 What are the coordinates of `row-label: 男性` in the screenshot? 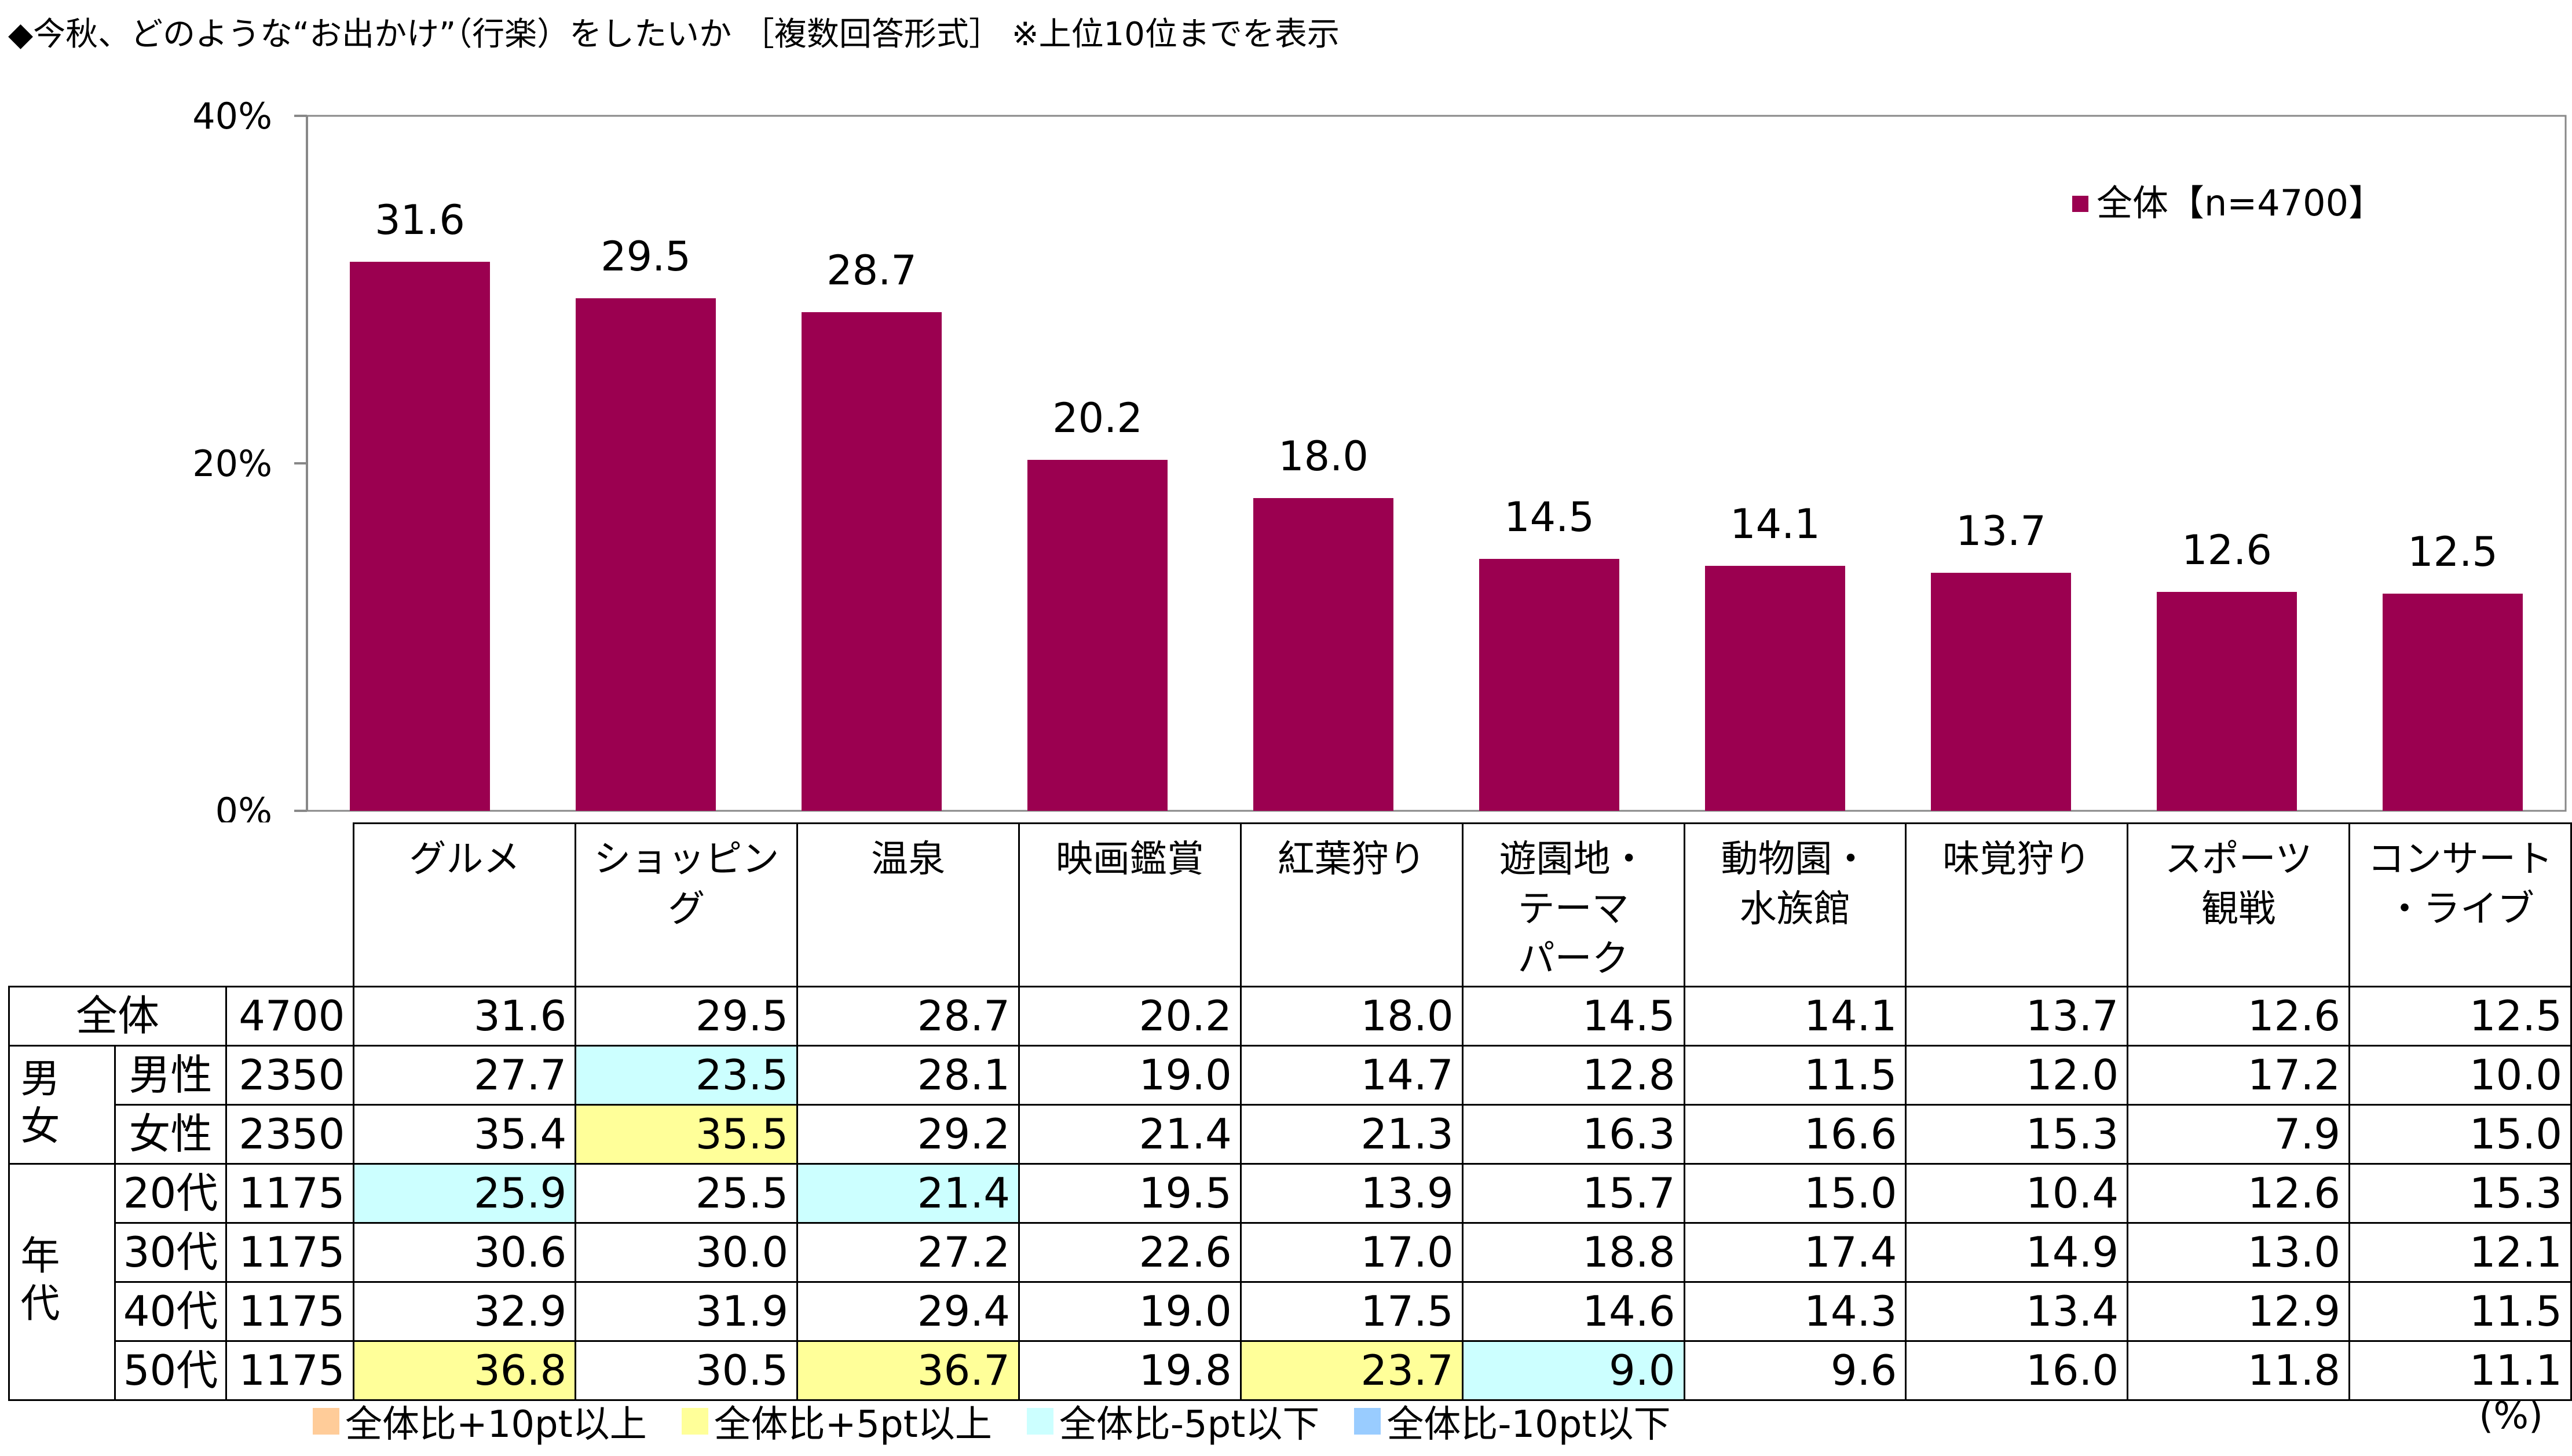 It's located at (171, 1075).